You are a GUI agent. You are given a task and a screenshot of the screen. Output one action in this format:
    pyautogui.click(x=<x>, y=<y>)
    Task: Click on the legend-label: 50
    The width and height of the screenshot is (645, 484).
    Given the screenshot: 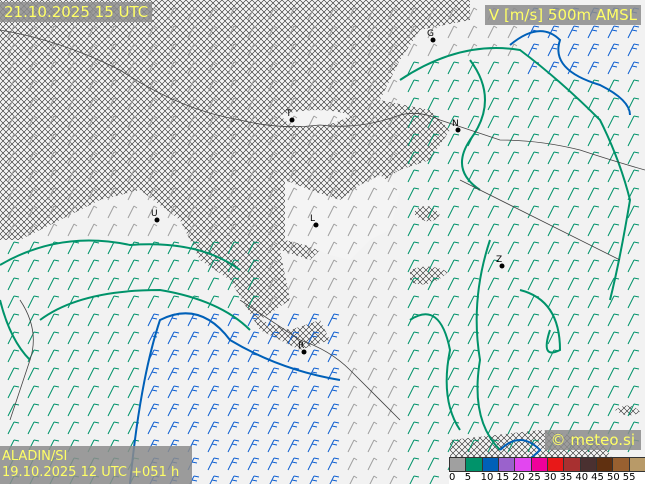 What is the action you would take?
    pyautogui.click(x=613, y=477)
    